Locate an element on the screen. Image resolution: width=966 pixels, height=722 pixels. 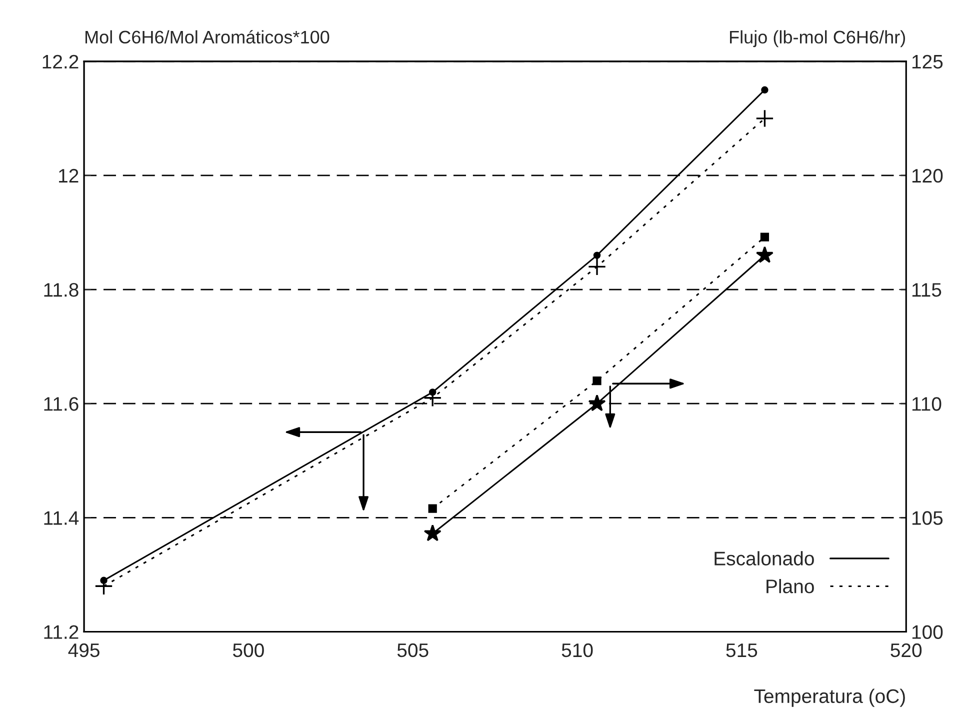
legend-label: Plano is located at coordinates (790, 586).